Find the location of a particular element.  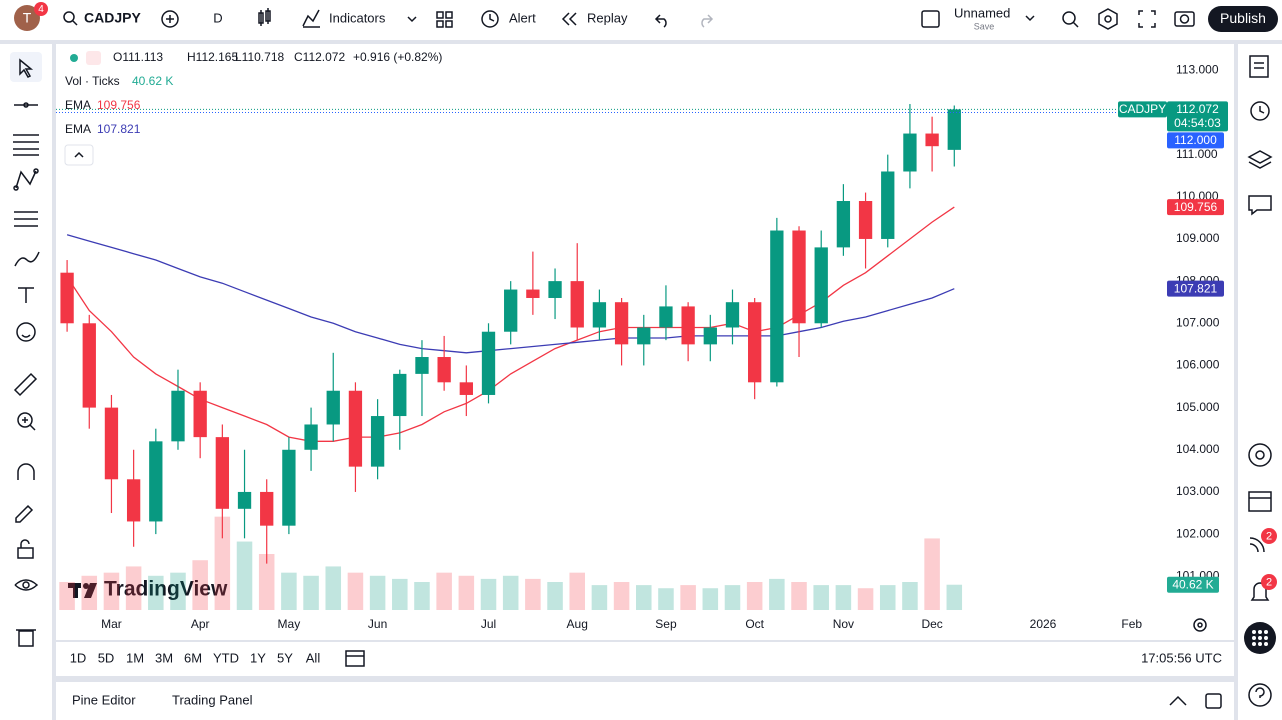

bottom-panel is located at coordinates (645, 701).